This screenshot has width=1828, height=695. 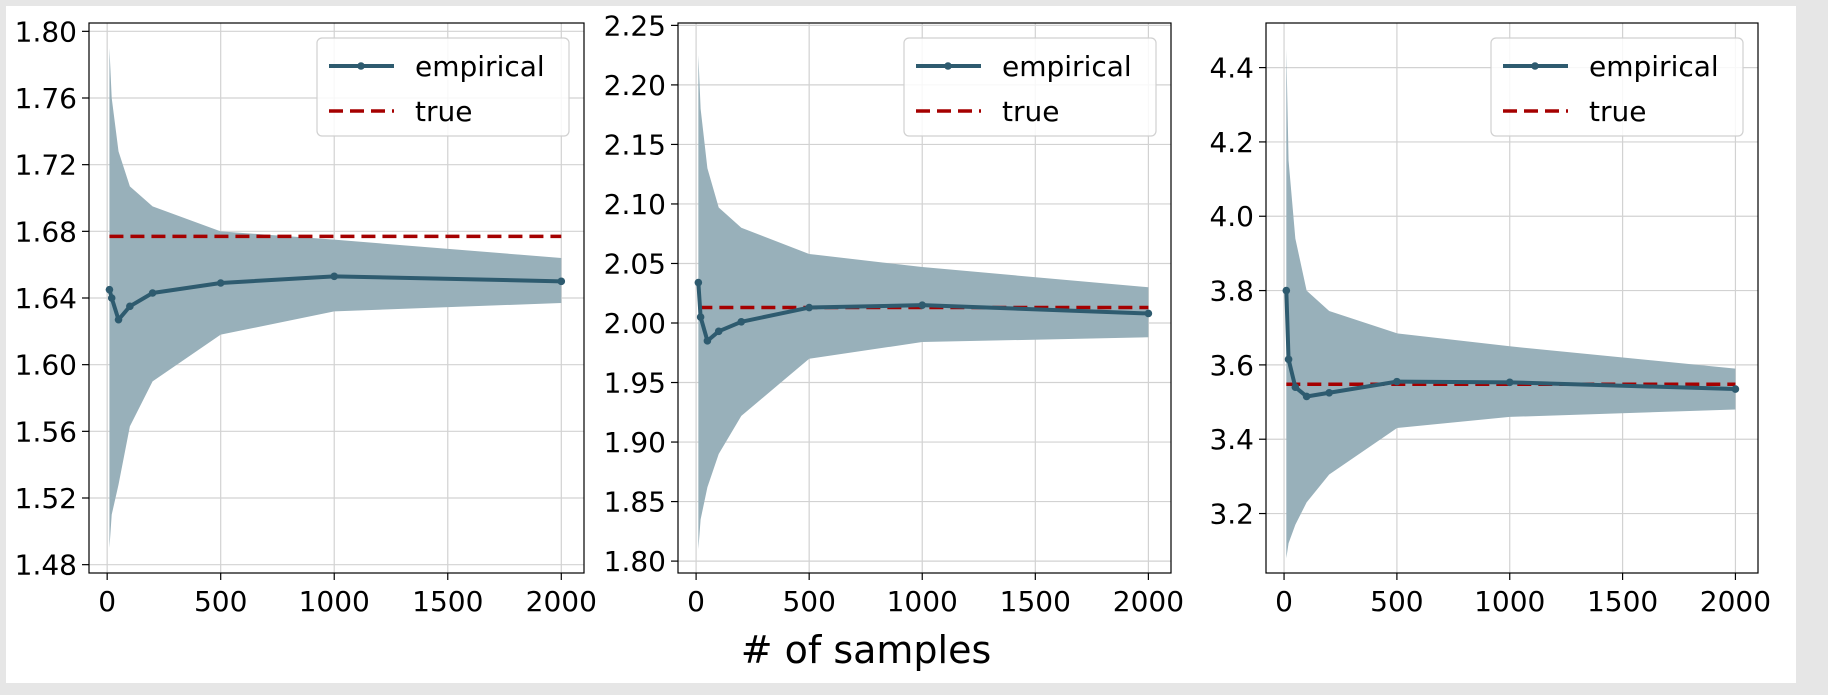 What do you see at coordinates (1231, 68) in the screenshot?
I see `y-tick-label: 4.4` at bounding box center [1231, 68].